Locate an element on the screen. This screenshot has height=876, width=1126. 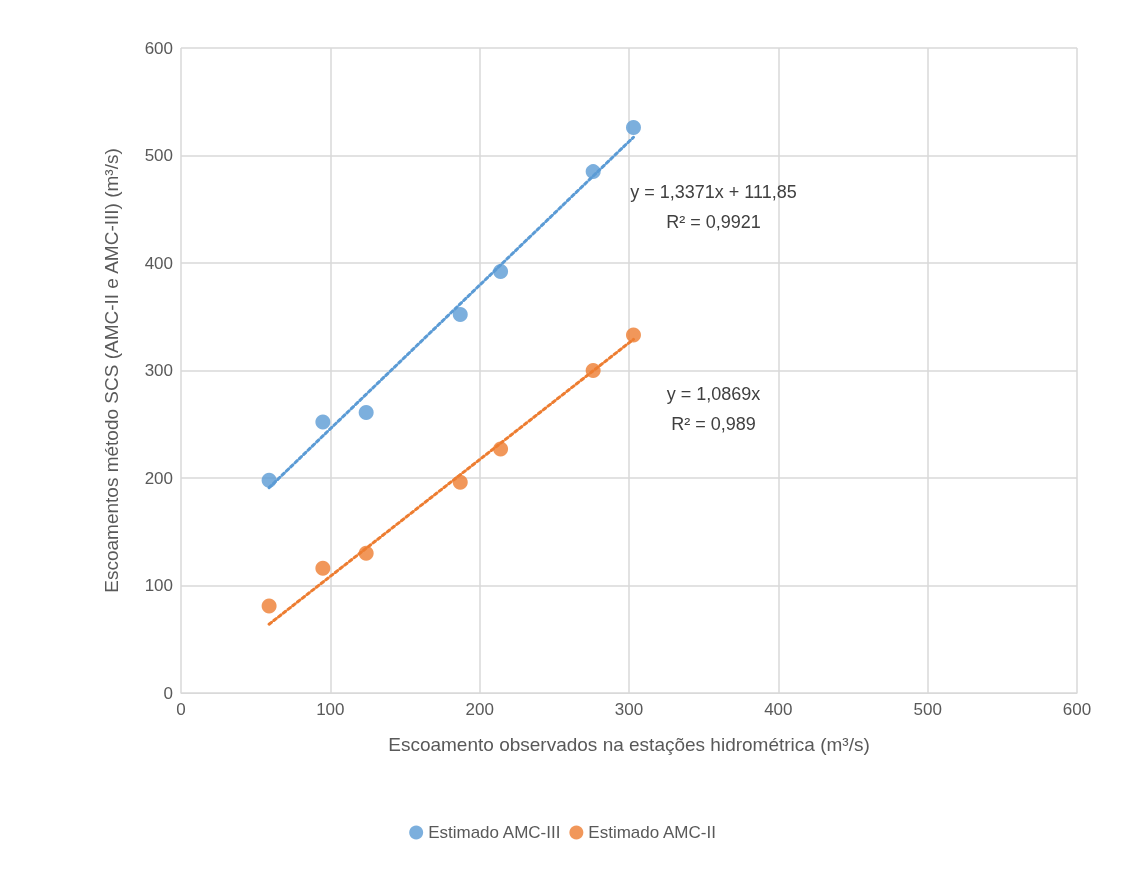
y-tick-label: 100 is located at coordinates (158, 585).